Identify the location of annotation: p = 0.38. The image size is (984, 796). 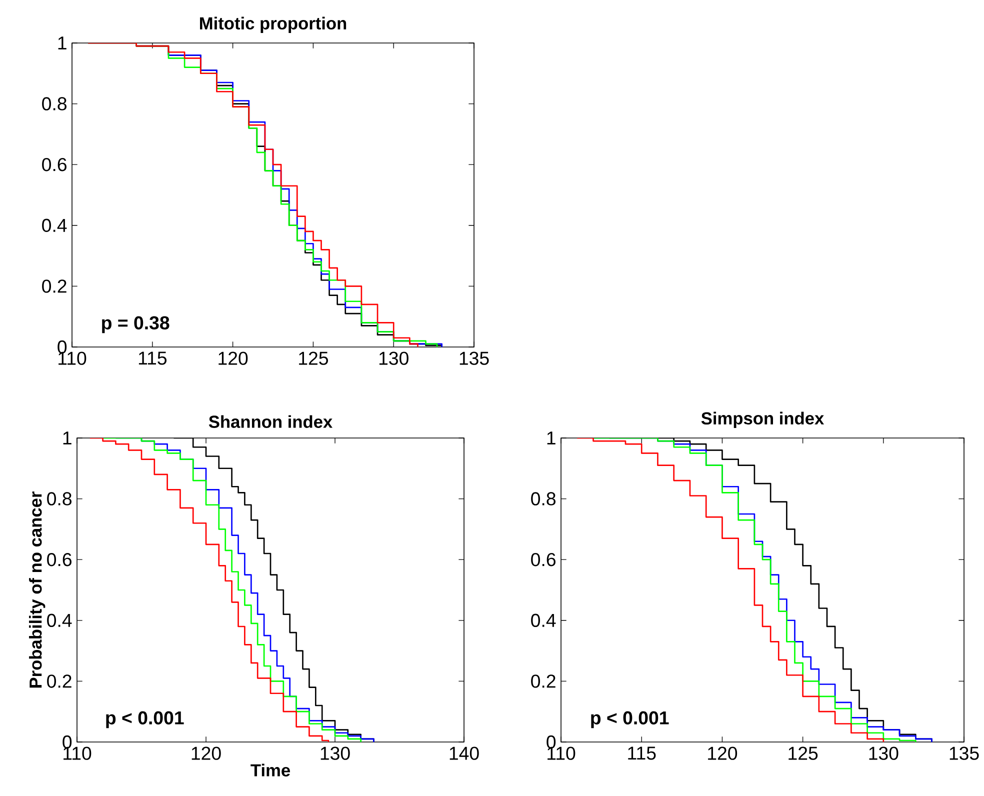
(136, 325).